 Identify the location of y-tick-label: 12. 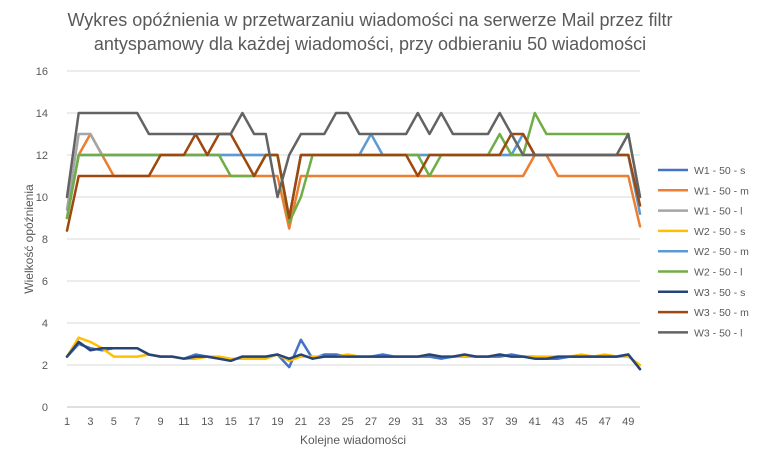
(42, 156).